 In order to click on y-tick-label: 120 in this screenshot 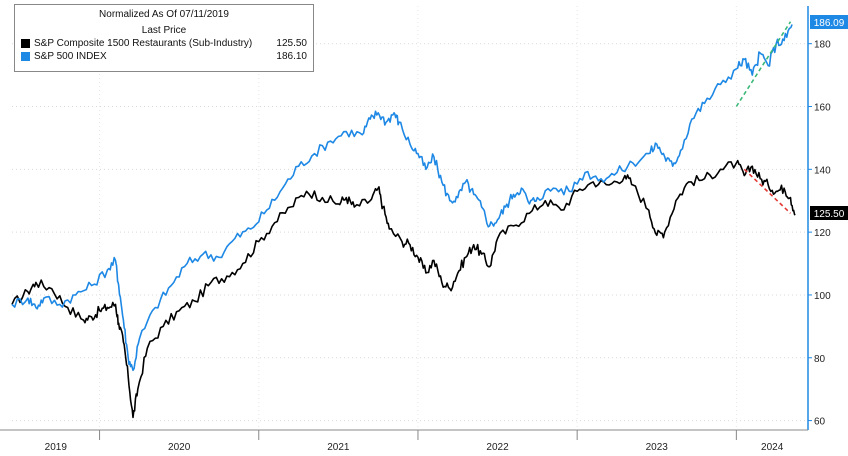, I will do `click(822, 233)`.